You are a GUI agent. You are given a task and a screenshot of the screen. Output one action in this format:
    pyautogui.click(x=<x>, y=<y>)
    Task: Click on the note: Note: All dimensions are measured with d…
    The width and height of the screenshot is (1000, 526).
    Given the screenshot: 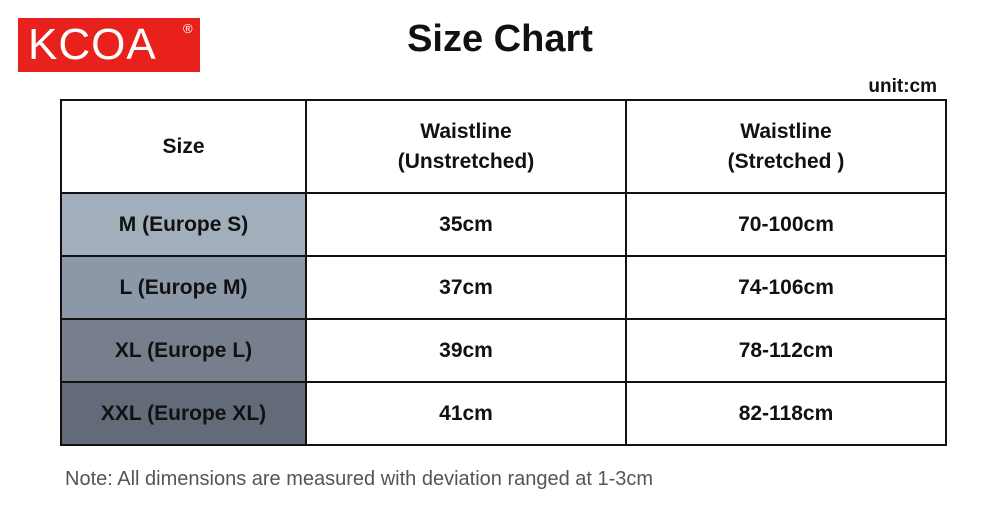 What is the action you would take?
    pyautogui.click(x=359, y=479)
    